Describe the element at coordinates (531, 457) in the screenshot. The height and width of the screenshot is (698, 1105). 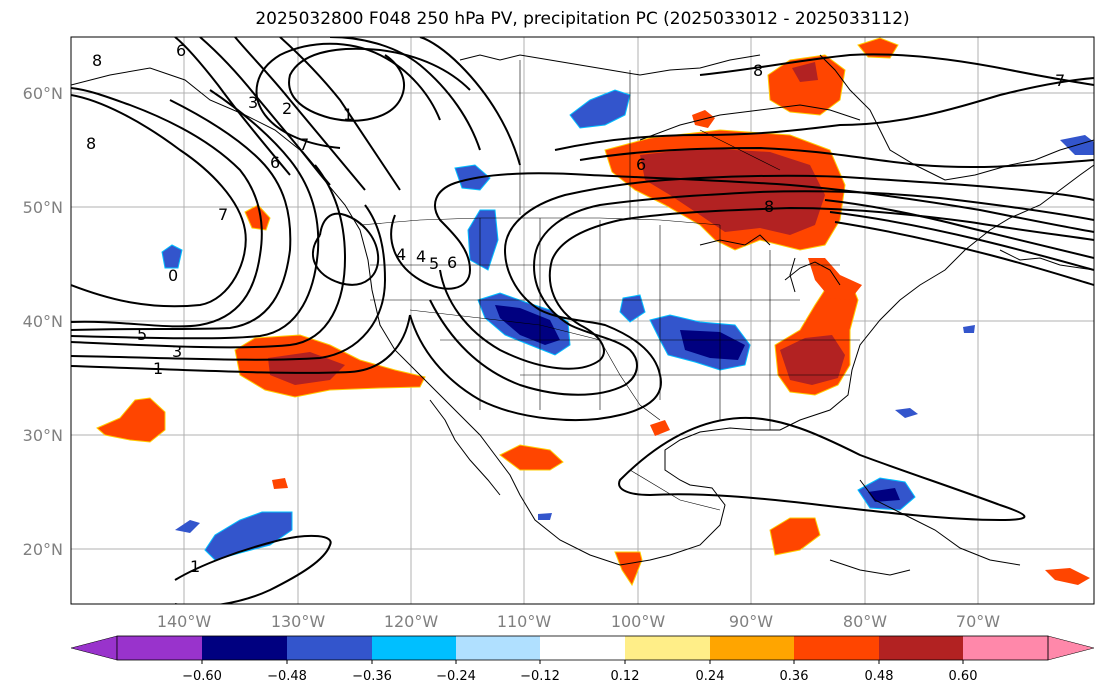
I see `precip-positive-mexico` at that location.